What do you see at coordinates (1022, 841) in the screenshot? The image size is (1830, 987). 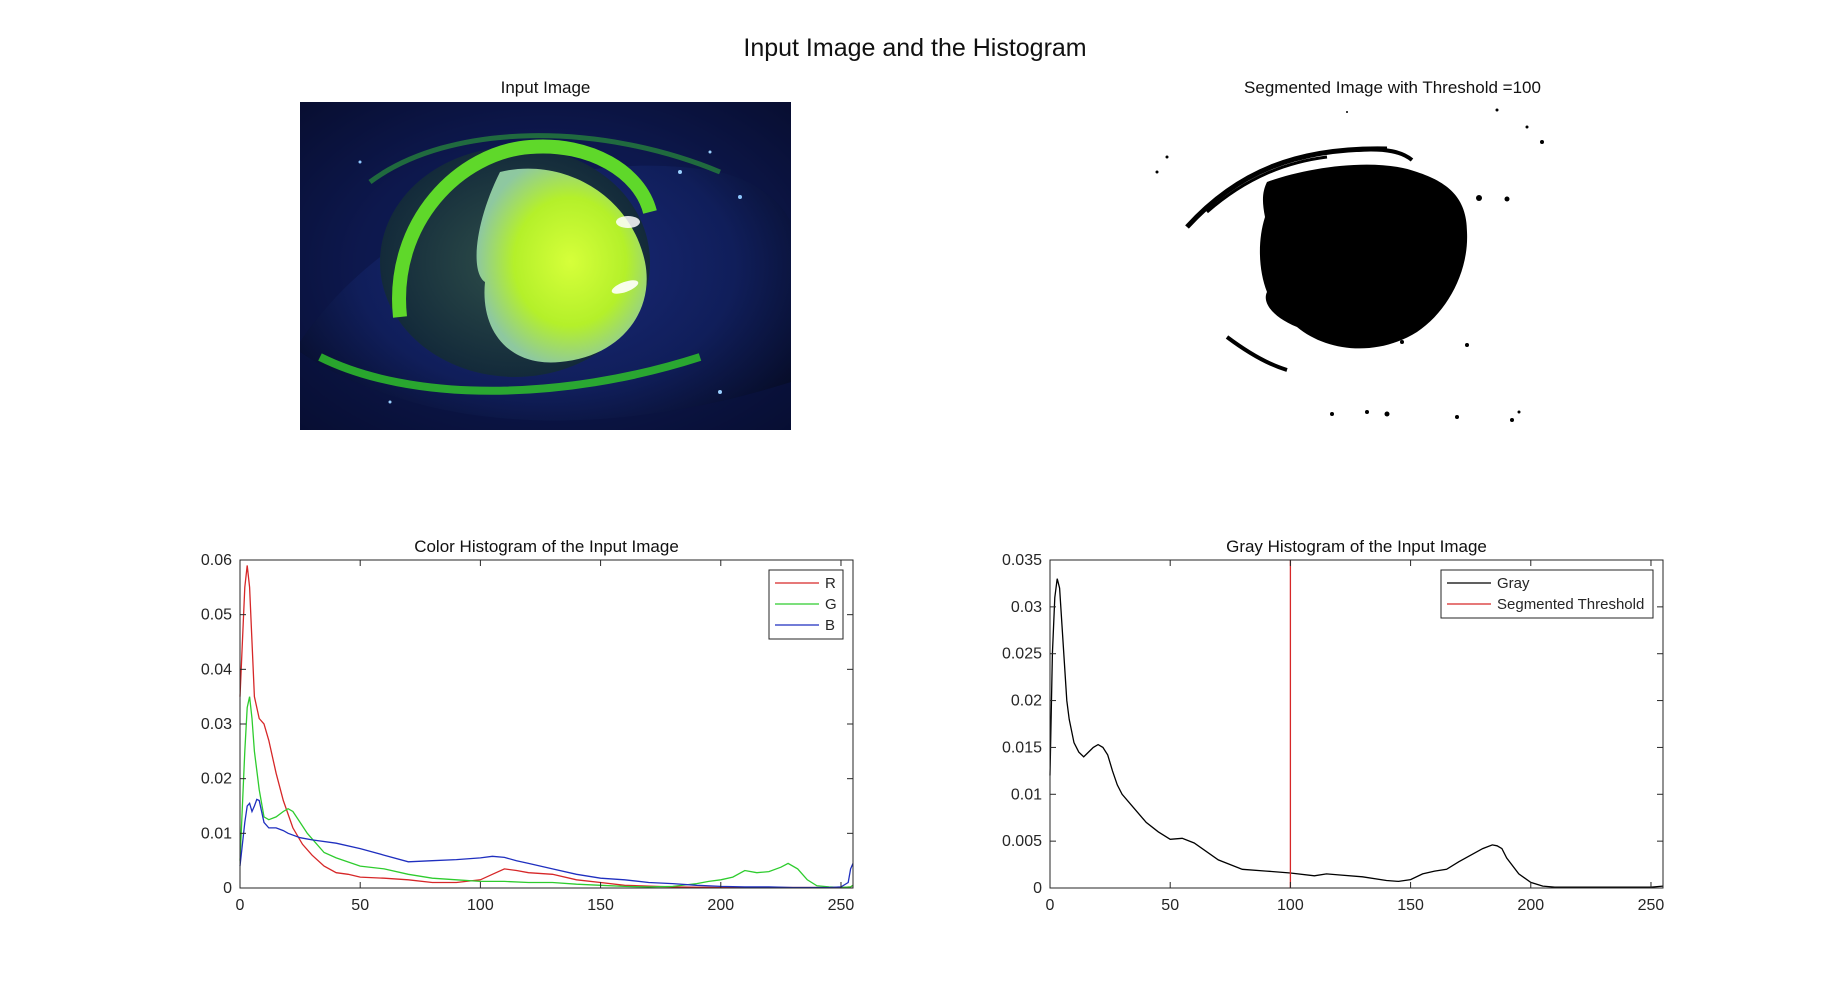 I see `y-tick-label: 0.005` at bounding box center [1022, 841].